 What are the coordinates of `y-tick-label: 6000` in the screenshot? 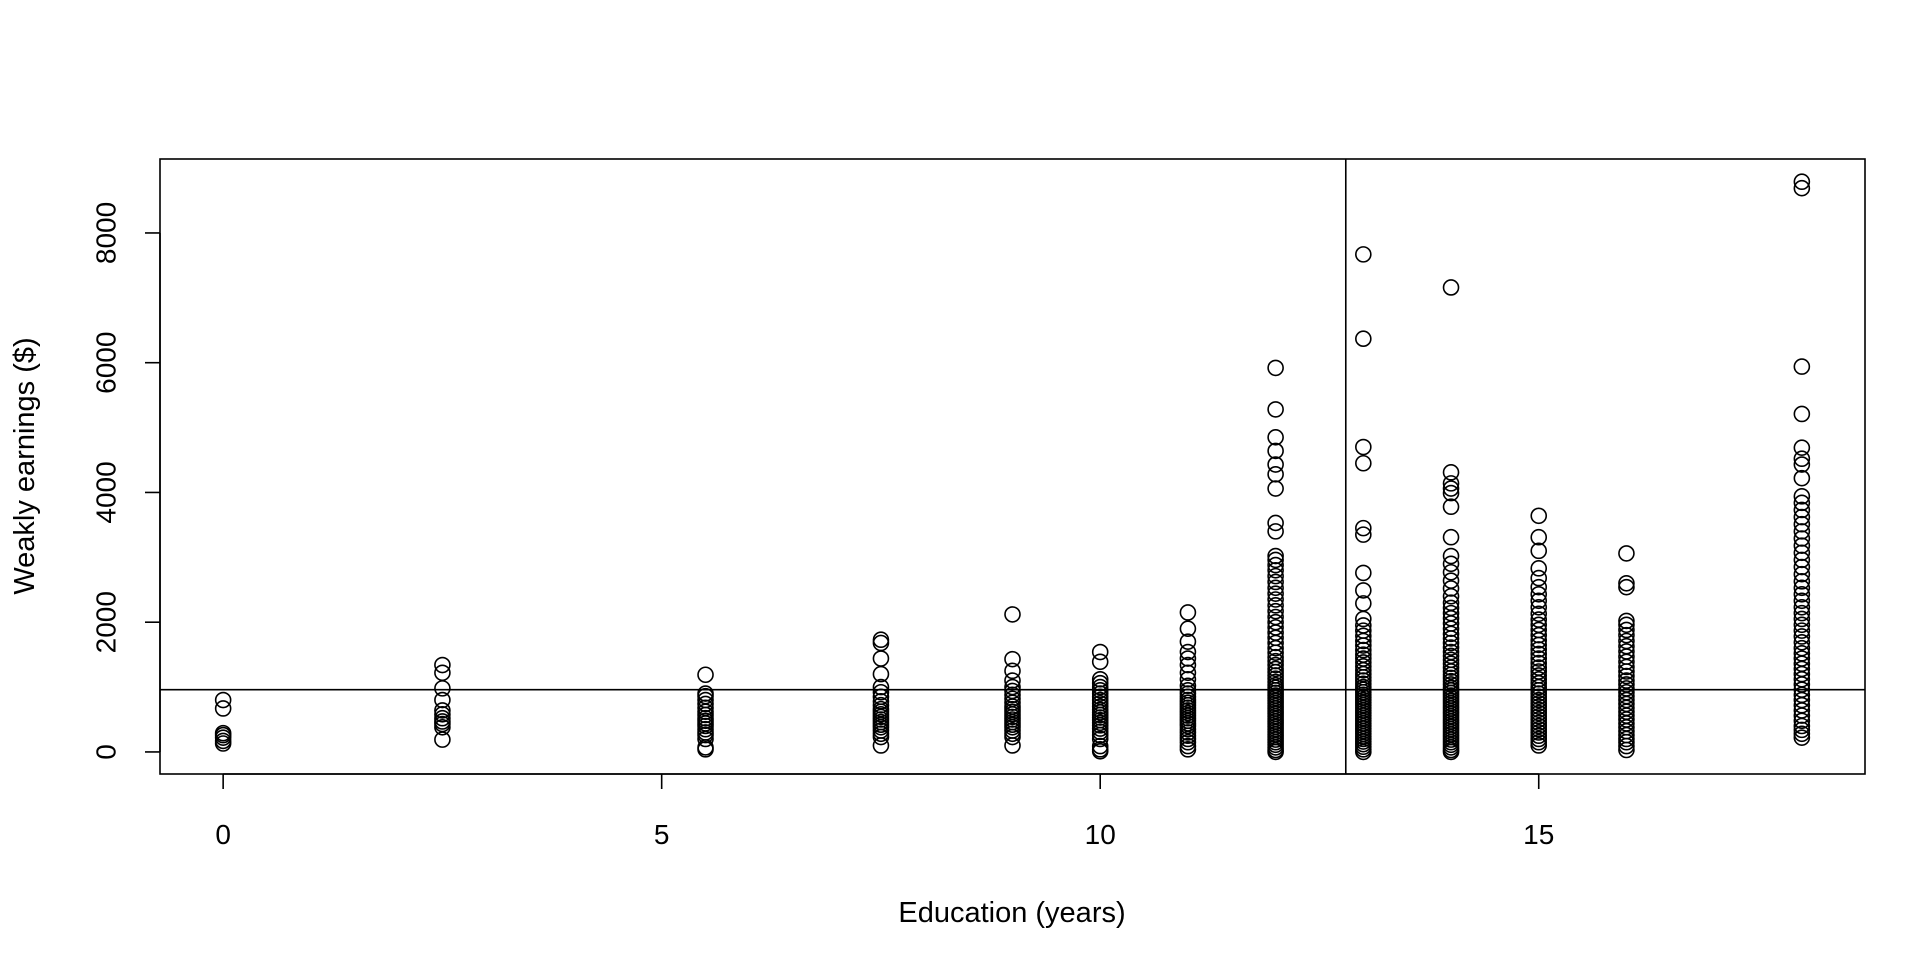 It's located at (105, 363).